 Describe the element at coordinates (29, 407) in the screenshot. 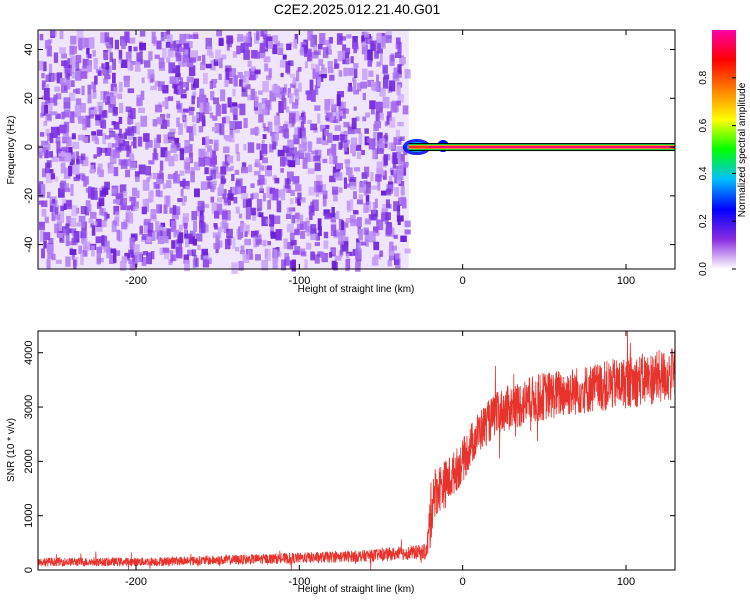

I see `y-tick-label: 3000` at that location.